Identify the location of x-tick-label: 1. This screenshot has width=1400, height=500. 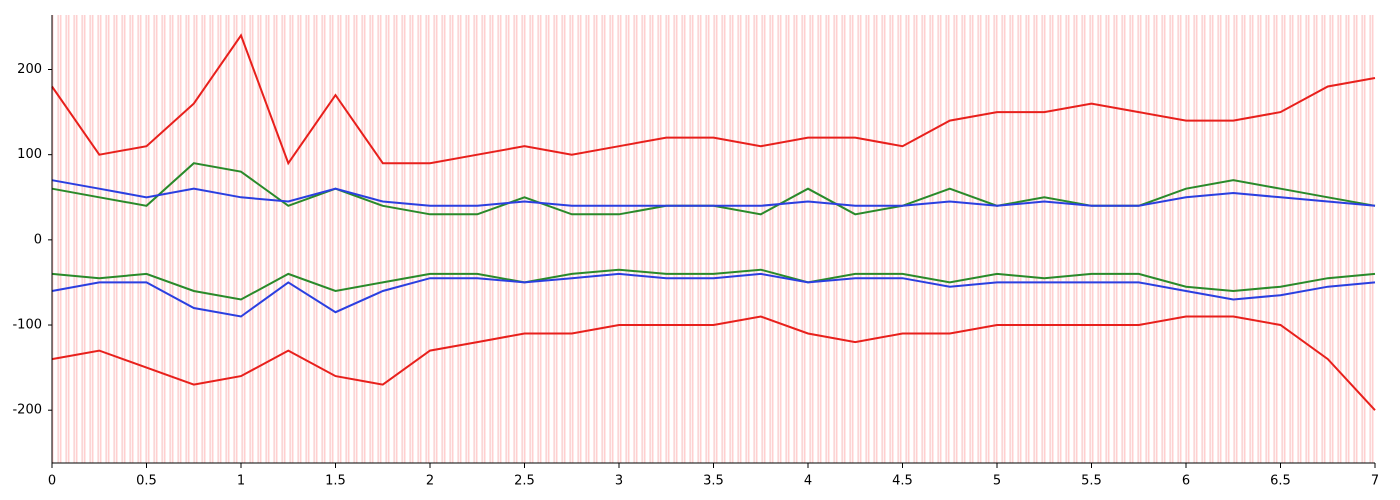
(241, 481).